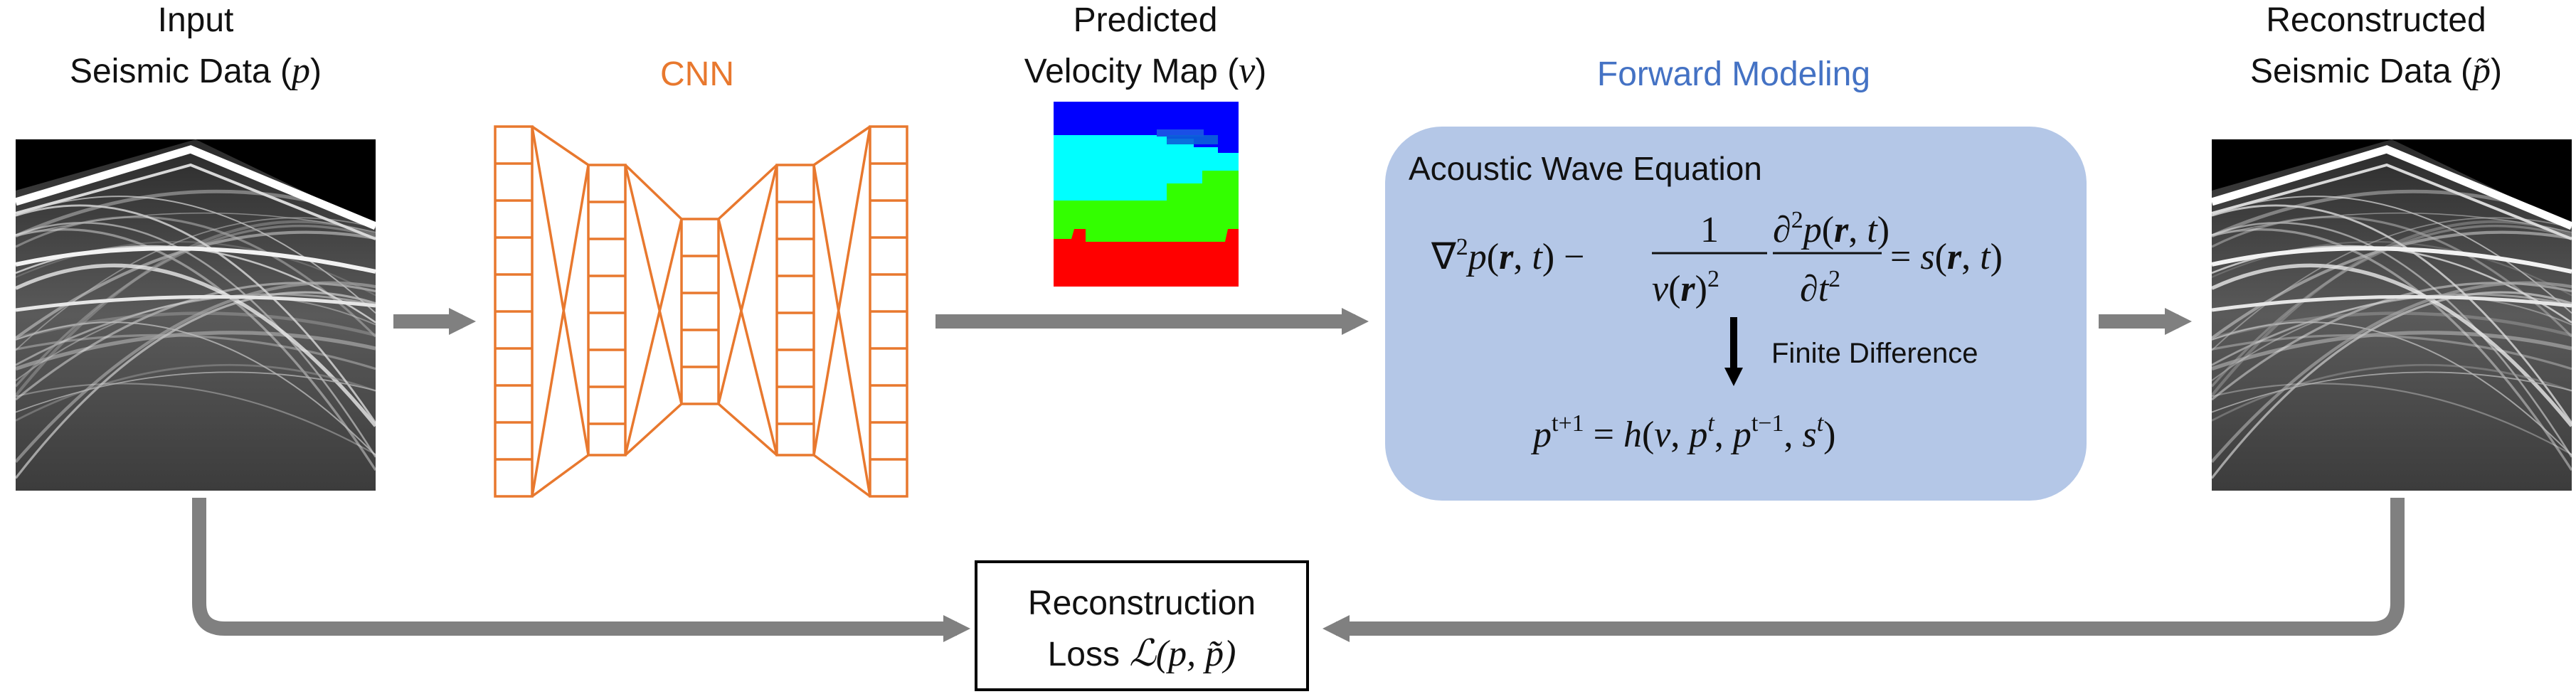  I want to click on cnn-network-icon, so click(701, 311).